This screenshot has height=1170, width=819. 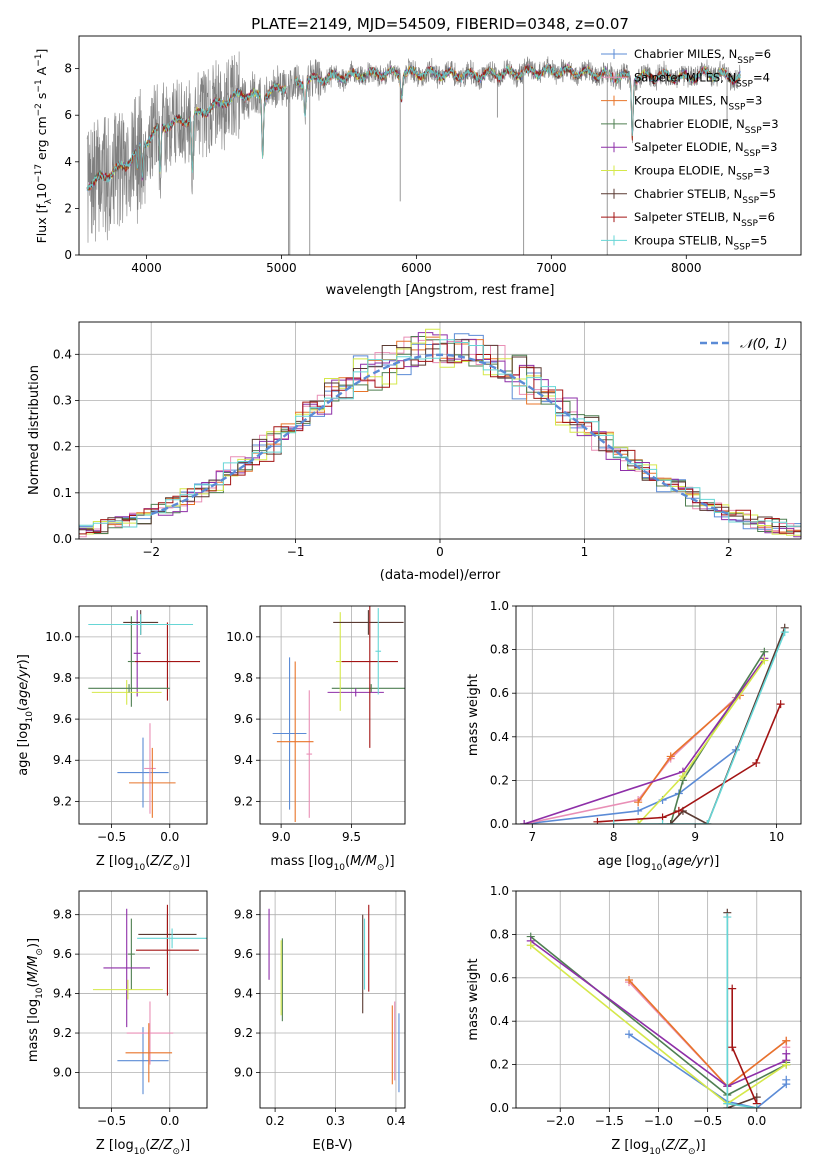 I want to click on mass-vs-Z-xlabel: Z [log10(Z/Z⊙)], so click(x=143, y=1147).